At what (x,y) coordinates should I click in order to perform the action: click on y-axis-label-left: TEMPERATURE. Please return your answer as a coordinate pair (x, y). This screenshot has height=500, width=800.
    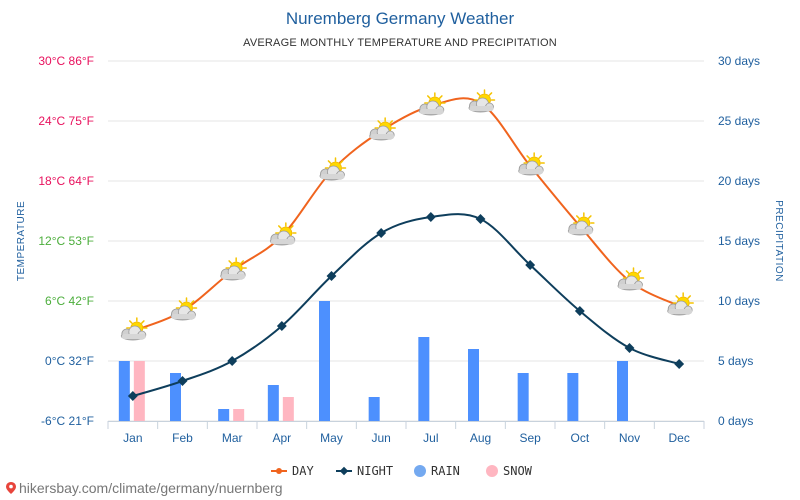
    Looking at the image, I should click on (21, 241).